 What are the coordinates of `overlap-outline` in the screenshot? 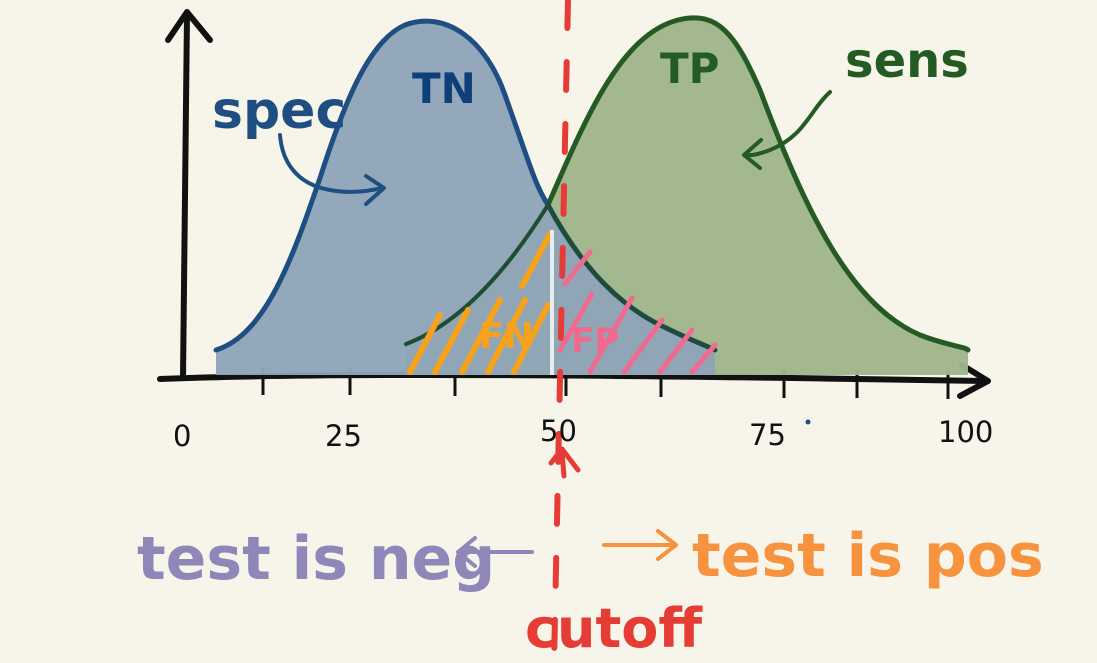 It's located at (560, 276).